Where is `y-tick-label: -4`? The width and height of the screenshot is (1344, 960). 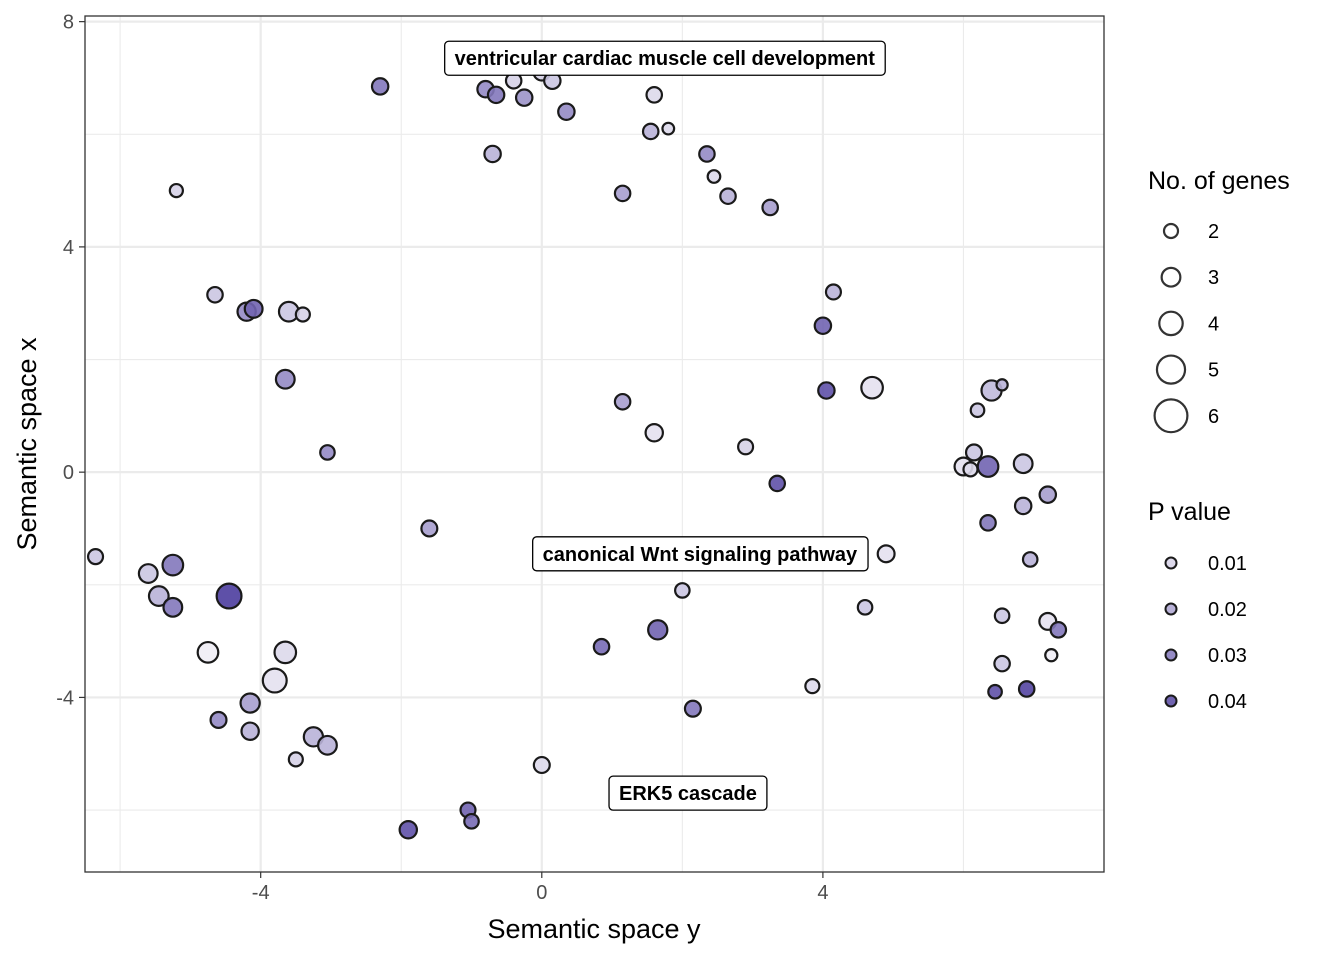 y-tick-label: -4 is located at coordinates (65, 698).